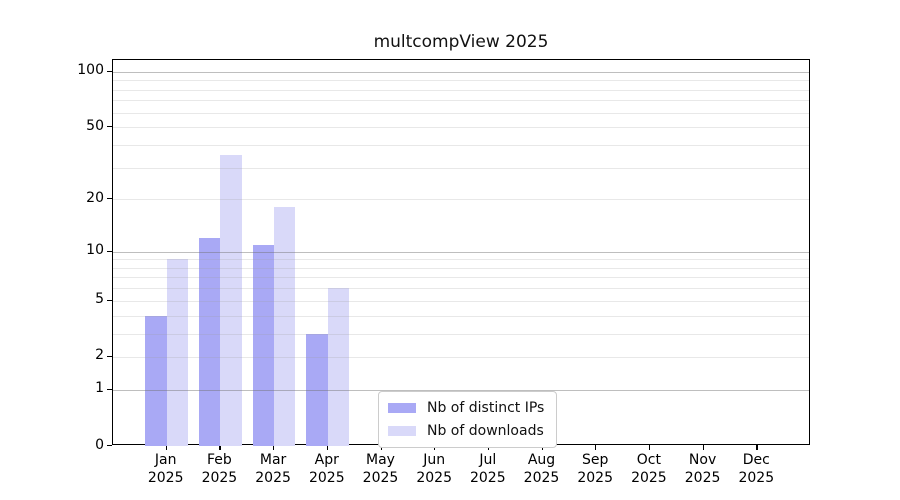  I want to click on legend-label-downloads: Nb of downloads, so click(485, 431).